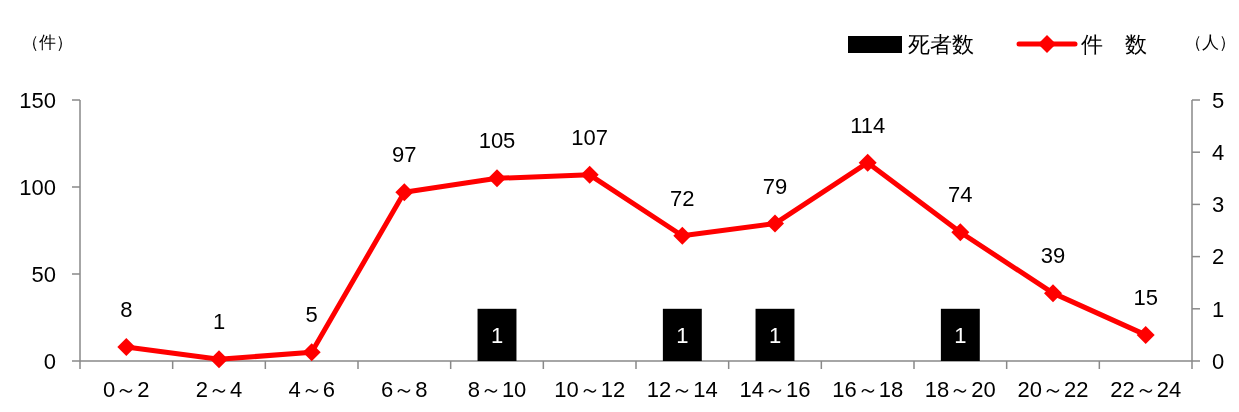 Image resolution: width=1239 pixels, height=412 pixels. What do you see at coordinates (1210, 42) in the screenshot?
I see `y2-axis-title: （人）` at bounding box center [1210, 42].